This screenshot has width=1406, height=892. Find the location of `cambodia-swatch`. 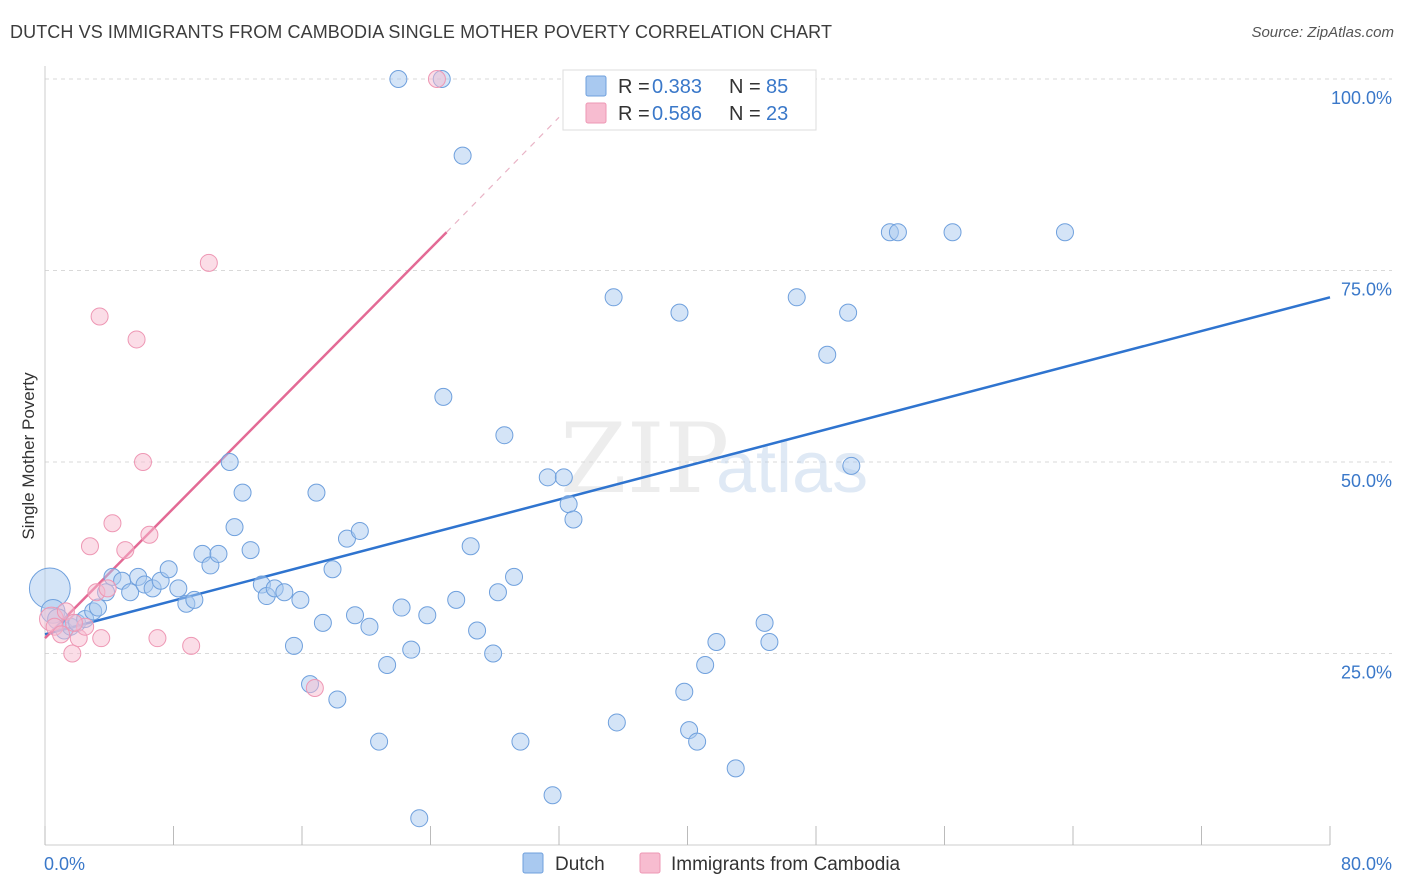

cambodia-swatch is located at coordinates (596, 113).